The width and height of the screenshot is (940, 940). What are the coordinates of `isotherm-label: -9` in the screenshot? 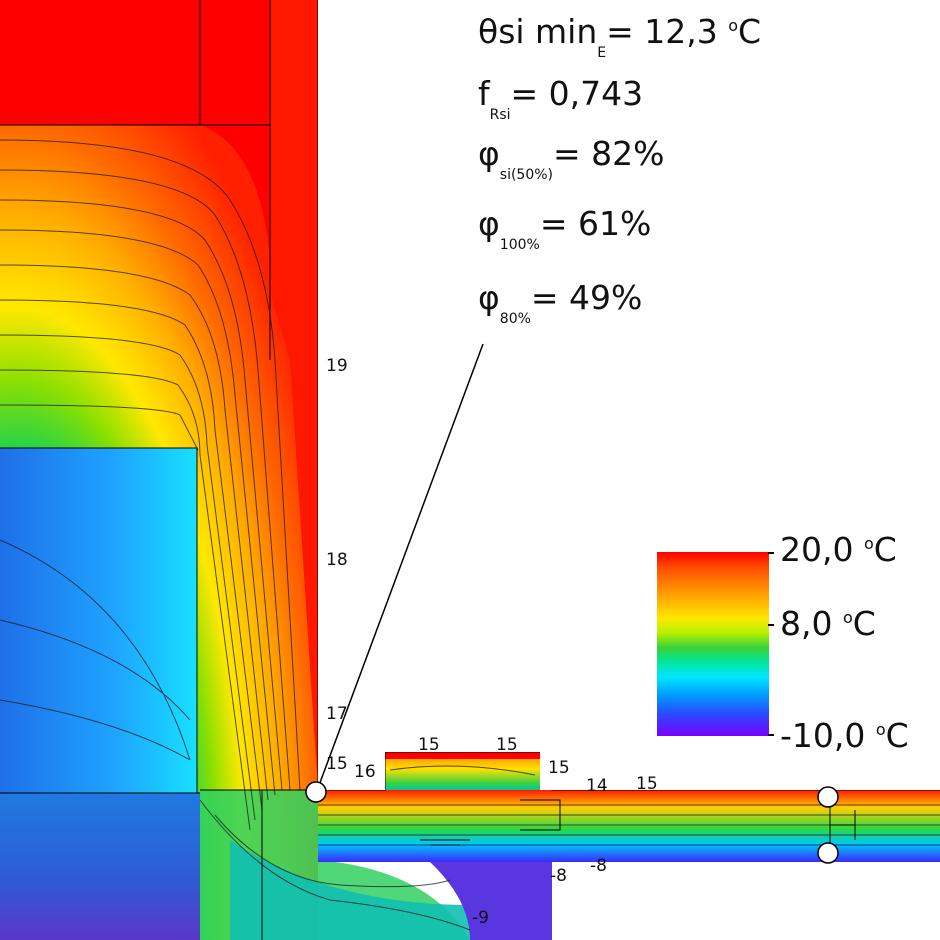 It's located at (480, 918).